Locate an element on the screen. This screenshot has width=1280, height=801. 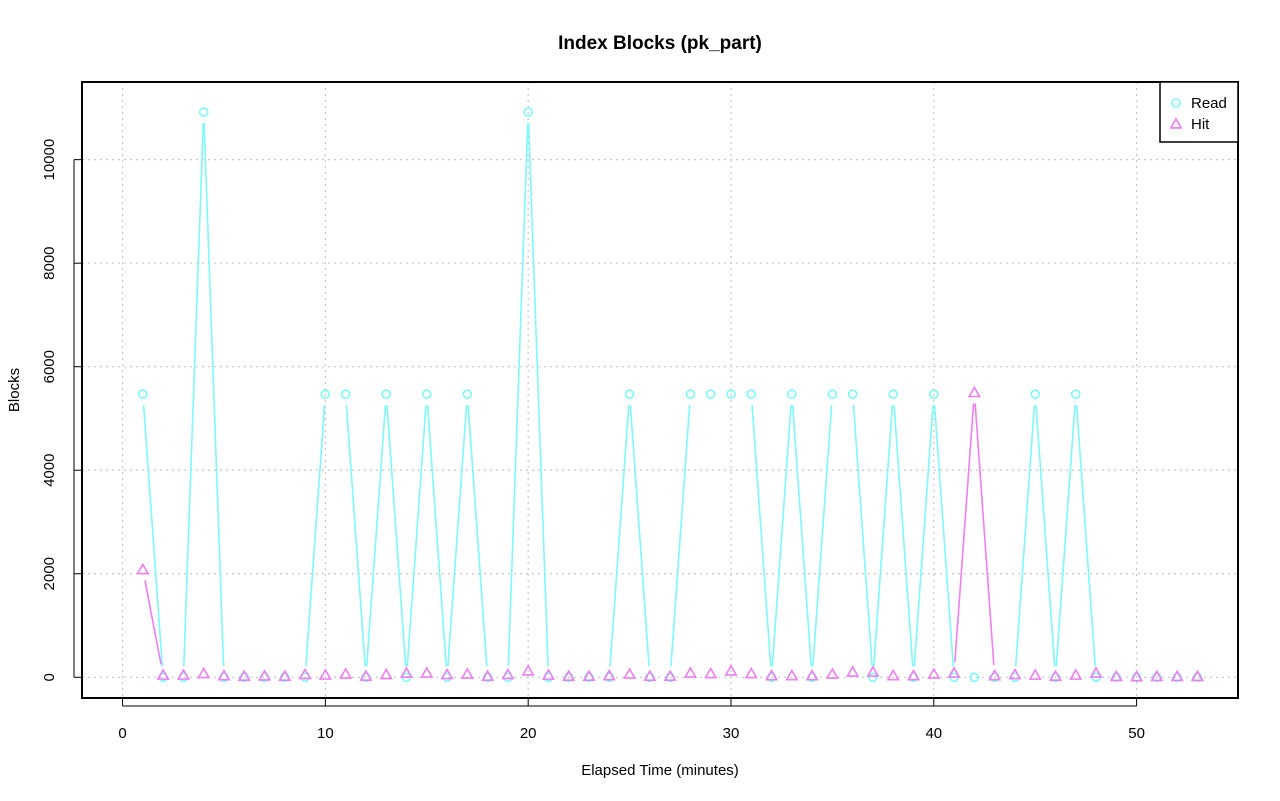
x-tick-label: 40 is located at coordinates (933, 733).